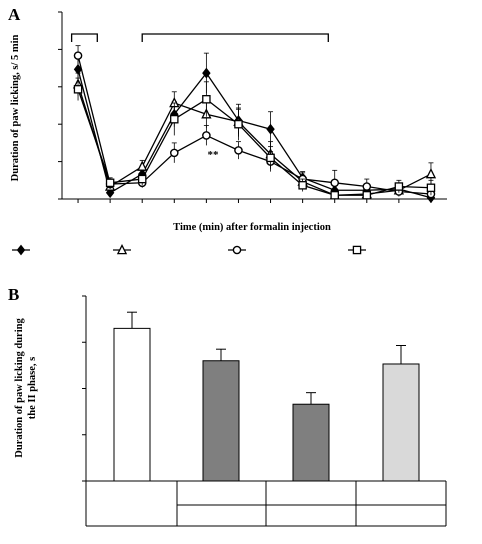  Describe the element at coordinates (15, 107) in the screenshot. I see `panel-a-ylabel: Duration of paw licking, s/ 5 min` at that location.